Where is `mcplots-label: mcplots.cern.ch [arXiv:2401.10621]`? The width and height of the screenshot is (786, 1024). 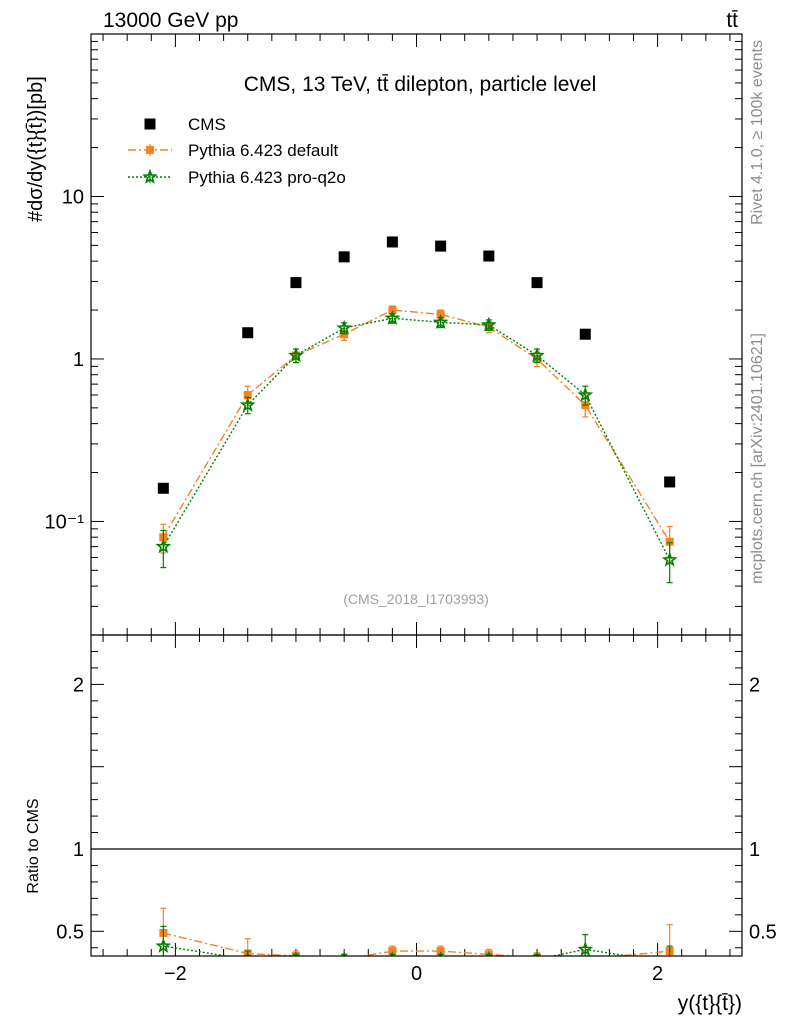
mcplots-label: mcplots.cern.ch [arXiv:2401.10621] is located at coordinates (757, 458).